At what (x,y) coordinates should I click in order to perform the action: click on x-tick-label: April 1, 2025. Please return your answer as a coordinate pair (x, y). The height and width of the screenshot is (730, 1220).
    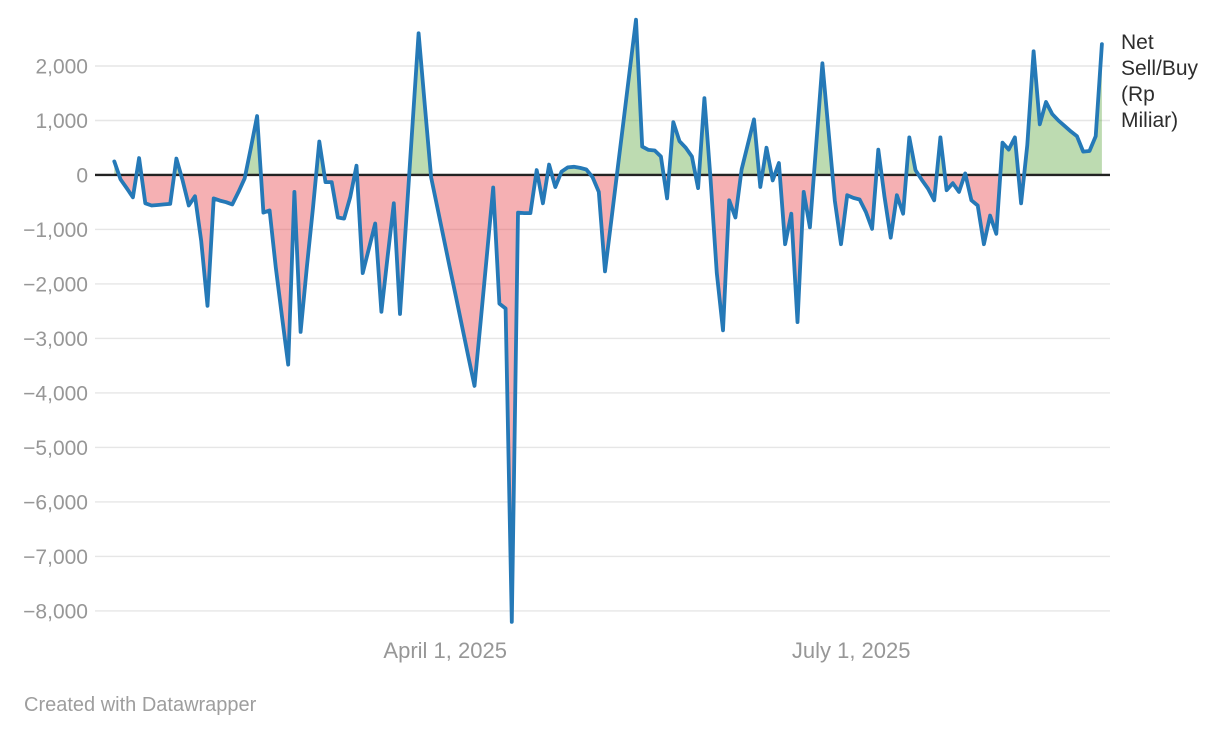
    Looking at the image, I should click on (445, 650).